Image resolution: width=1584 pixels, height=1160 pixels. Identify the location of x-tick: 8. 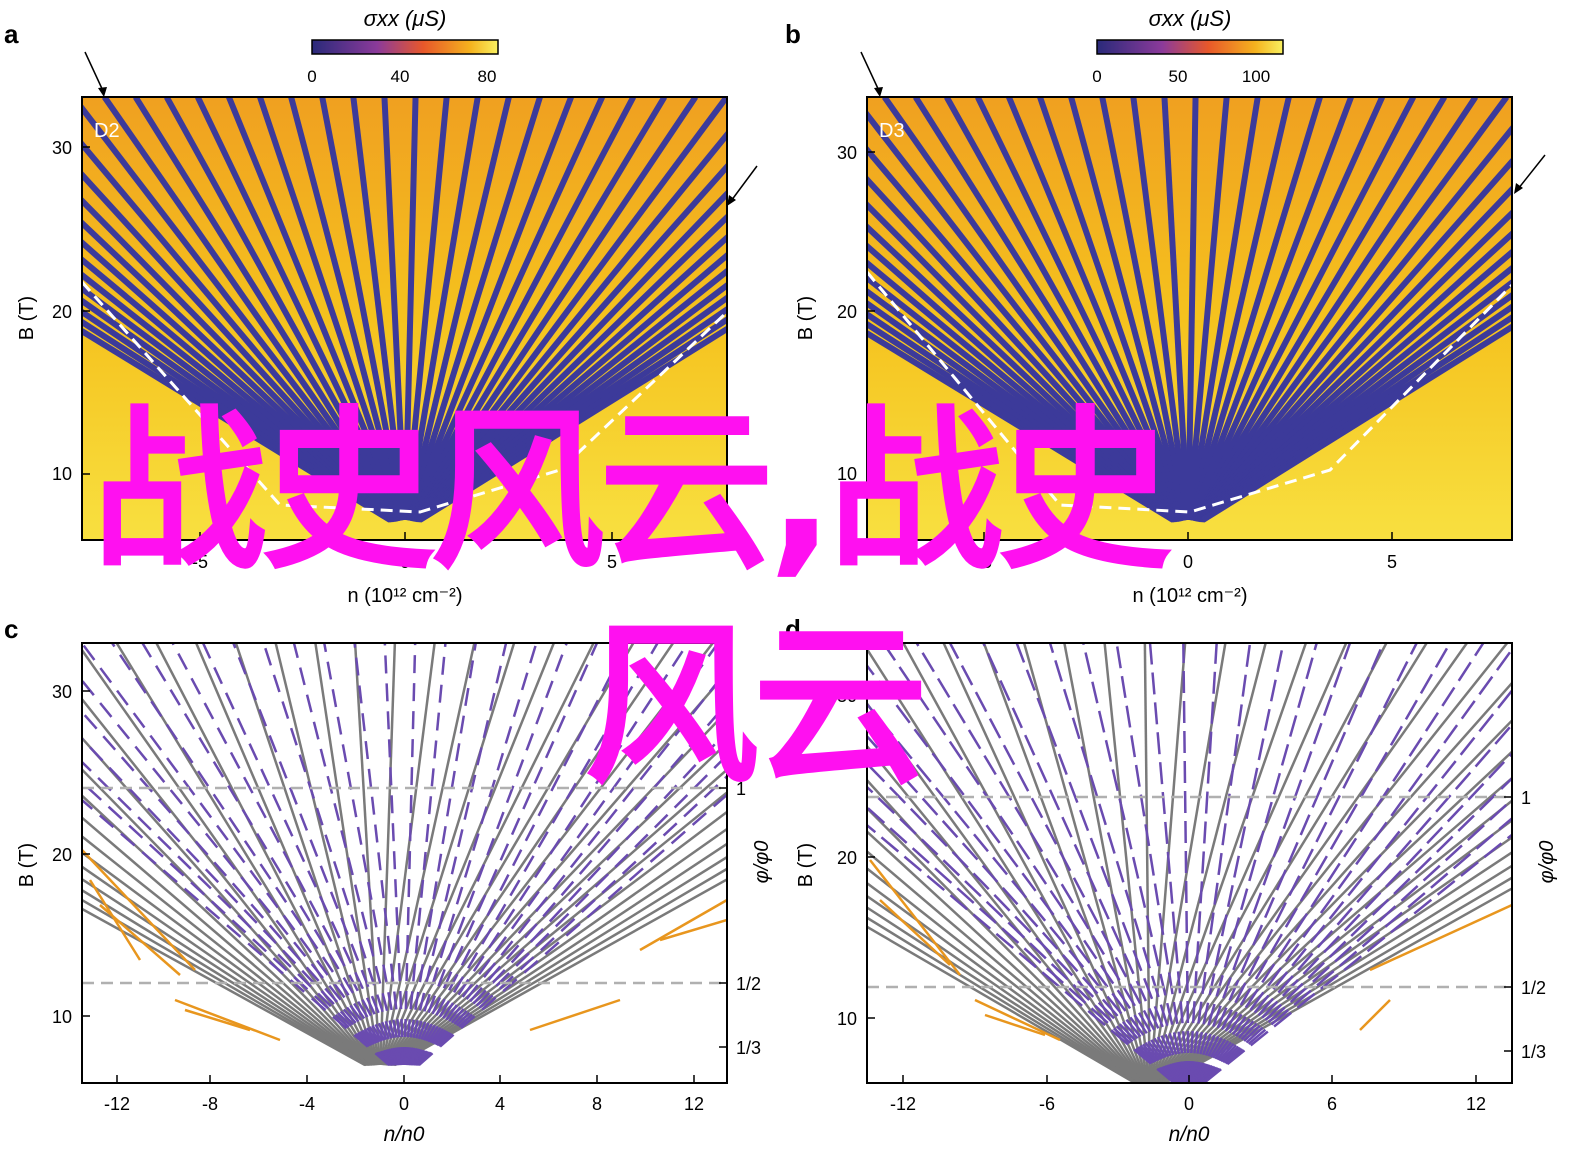
(597, 1104).